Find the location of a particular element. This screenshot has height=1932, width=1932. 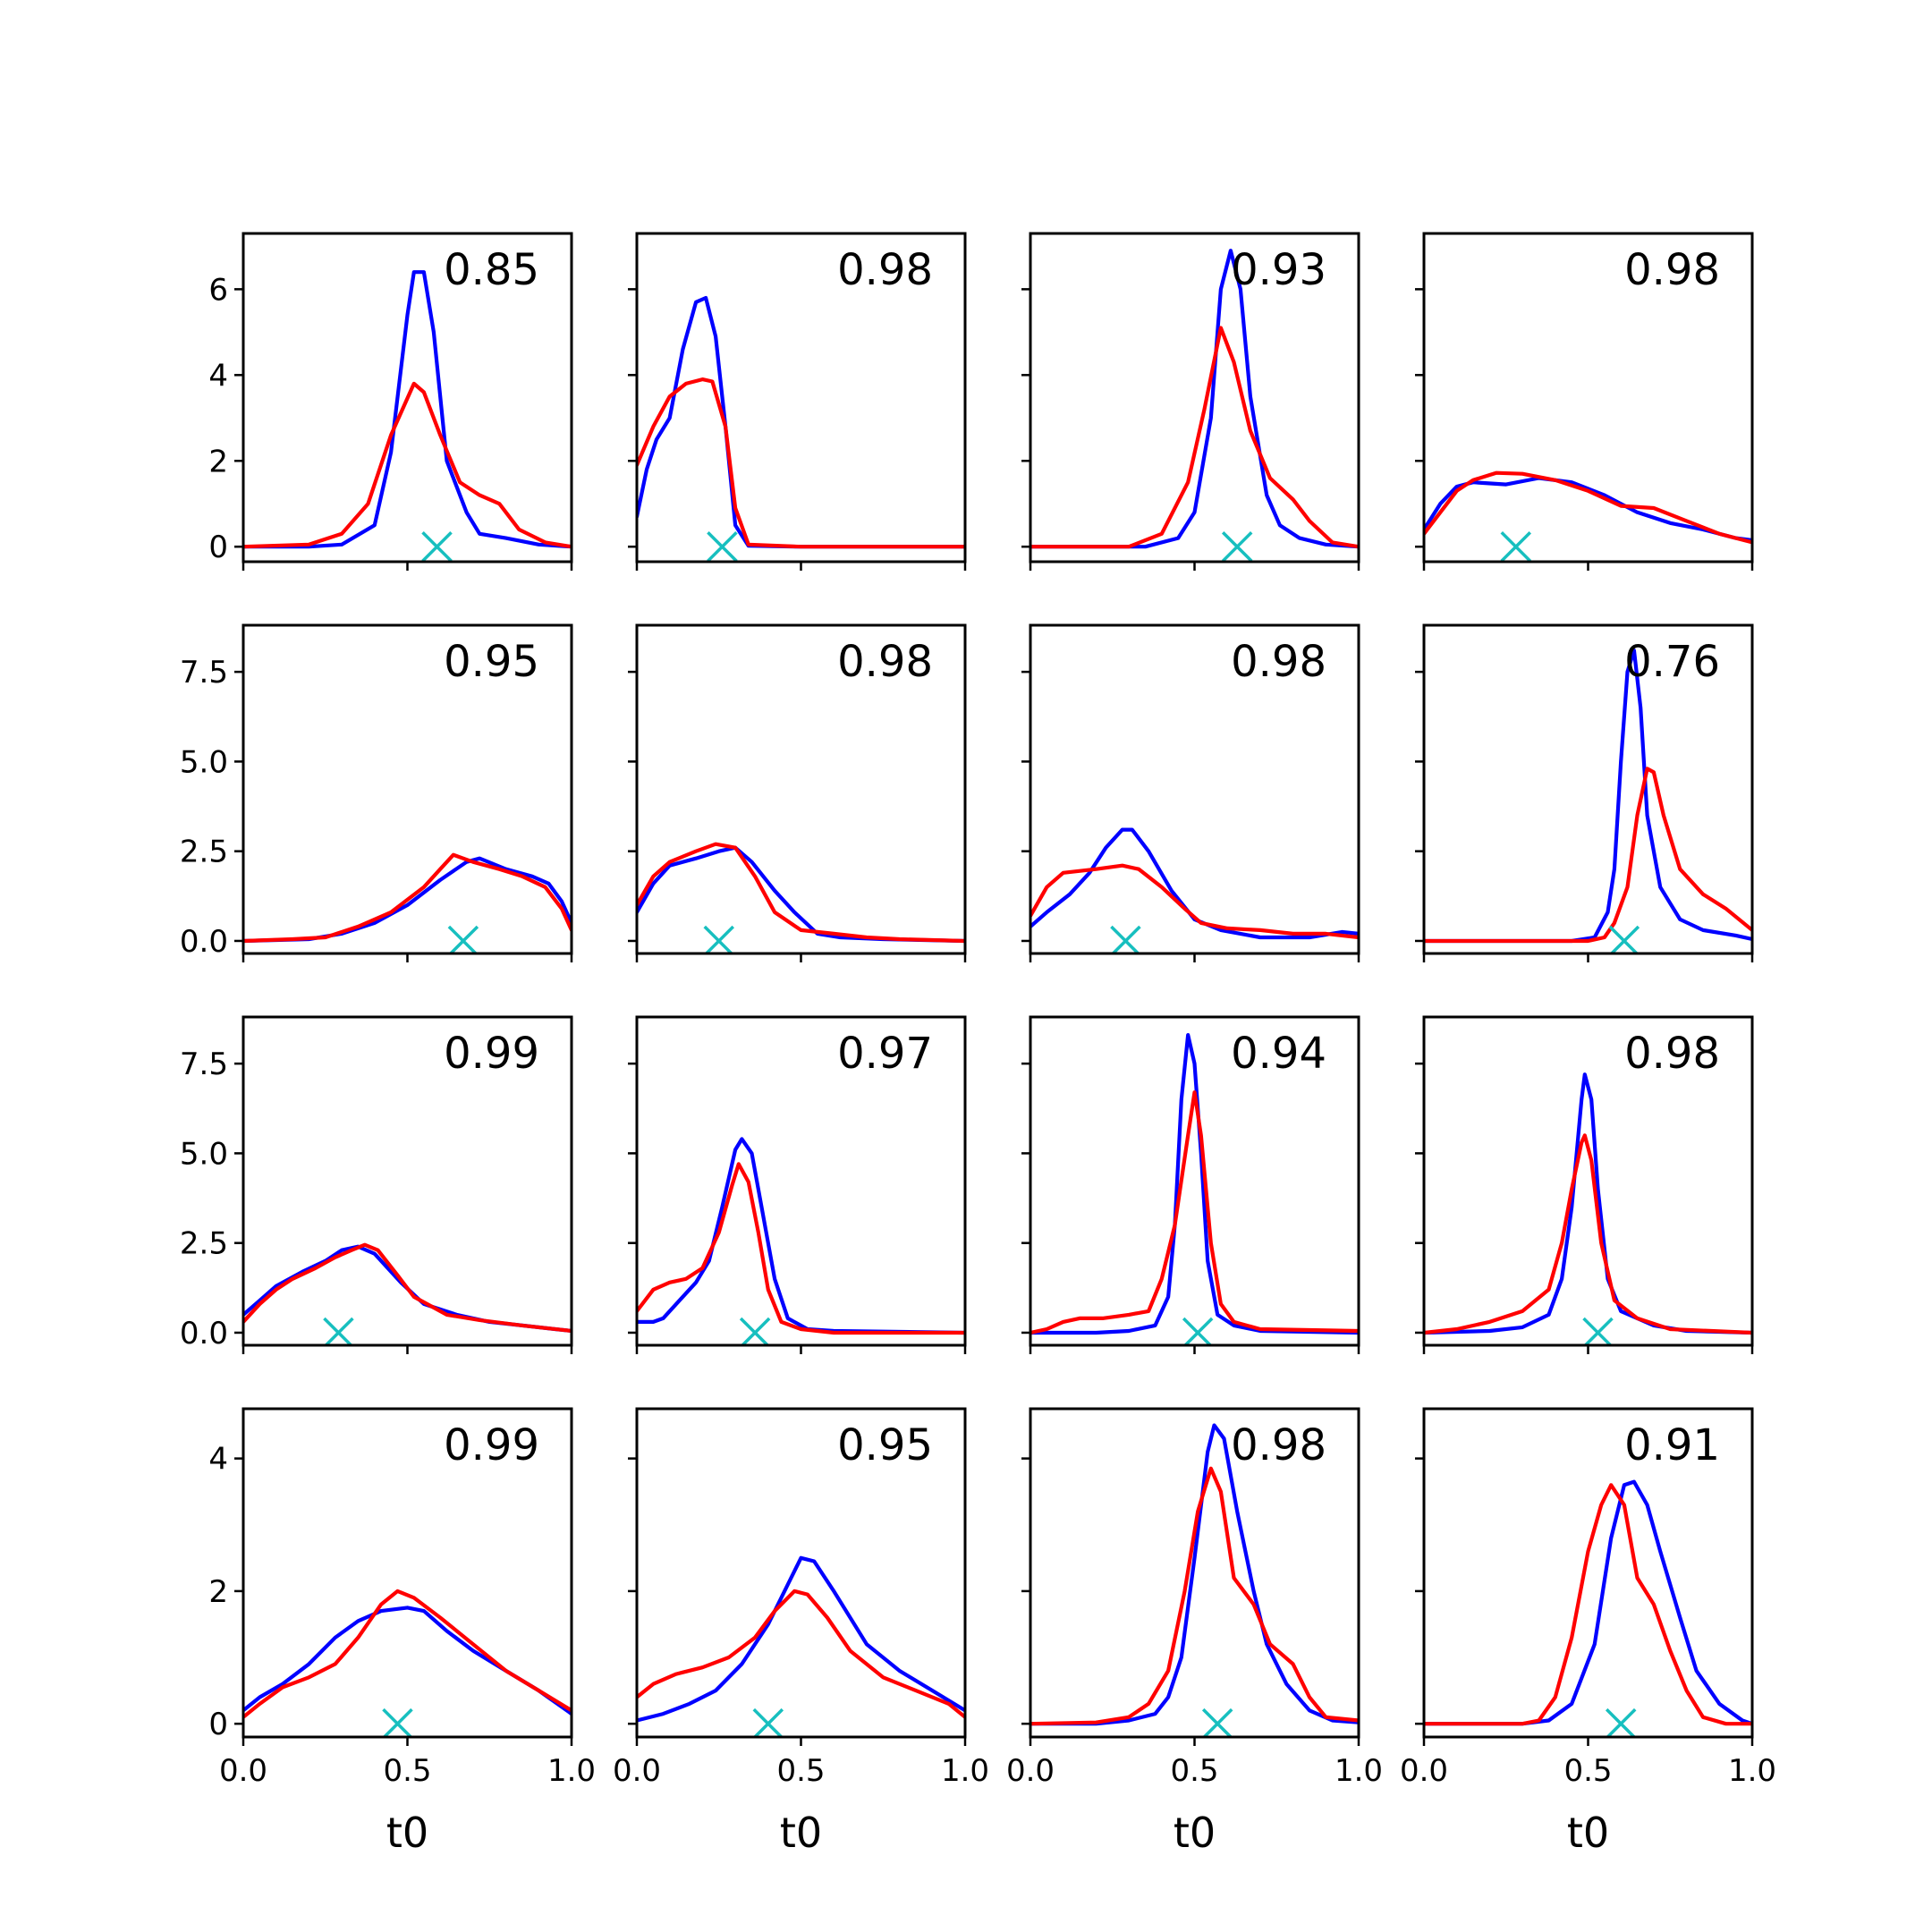

subplot-2-4: 0.76 is located at coordinates (1584, 792).